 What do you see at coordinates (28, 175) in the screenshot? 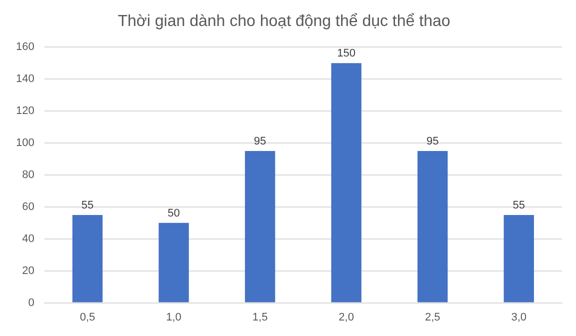
I see `y-tick-label: 80` at bounding box center [28, 175].